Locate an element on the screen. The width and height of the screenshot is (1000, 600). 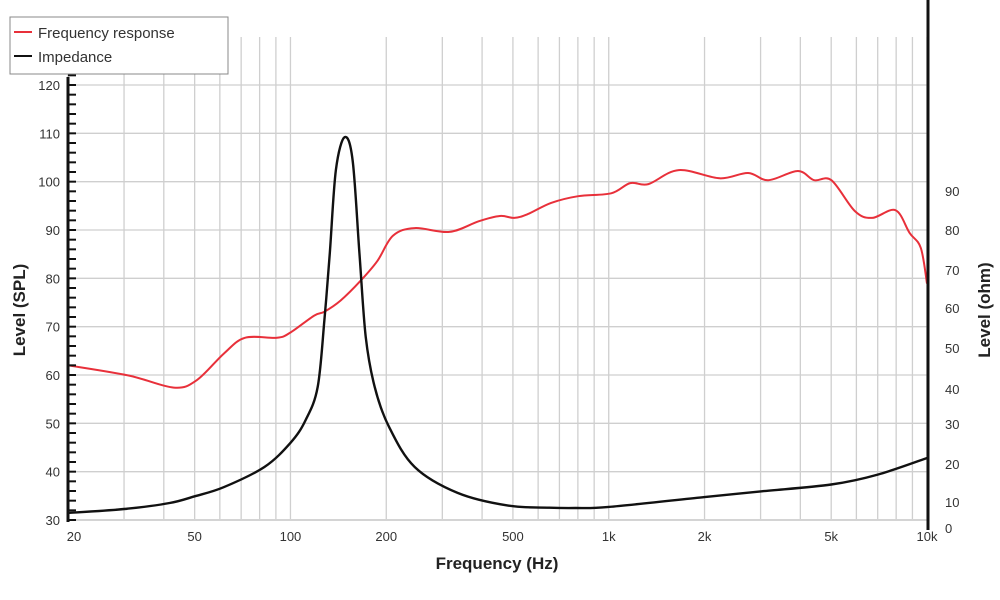
y-tick-label: 40 is located at coordinates (53, 472).